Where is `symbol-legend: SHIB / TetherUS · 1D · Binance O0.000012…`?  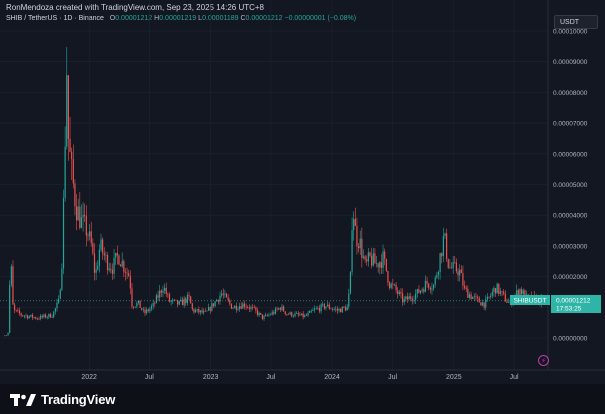
symbol-legend: SHIB / TetherUS · 1D · Binance O0.000012… is located at coordinates (181, 18).